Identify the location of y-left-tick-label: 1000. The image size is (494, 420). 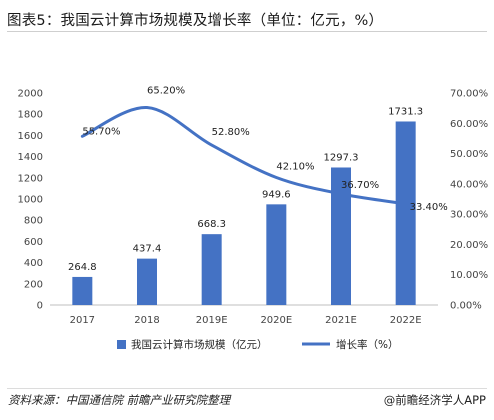
(30, 200).